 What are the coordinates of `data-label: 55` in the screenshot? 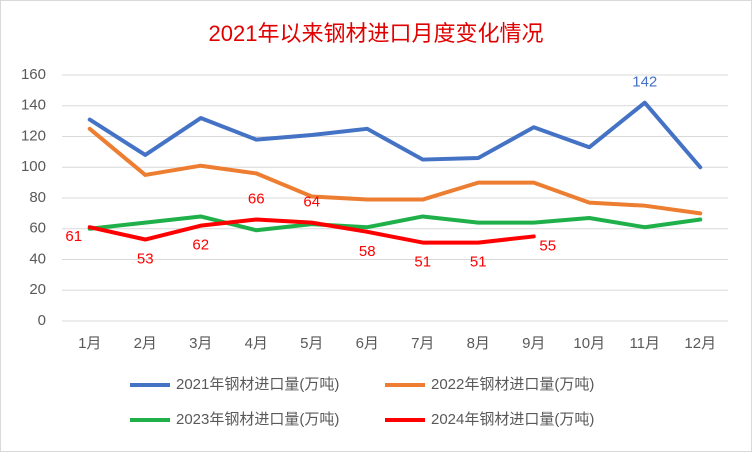 It's located at (547, 245).